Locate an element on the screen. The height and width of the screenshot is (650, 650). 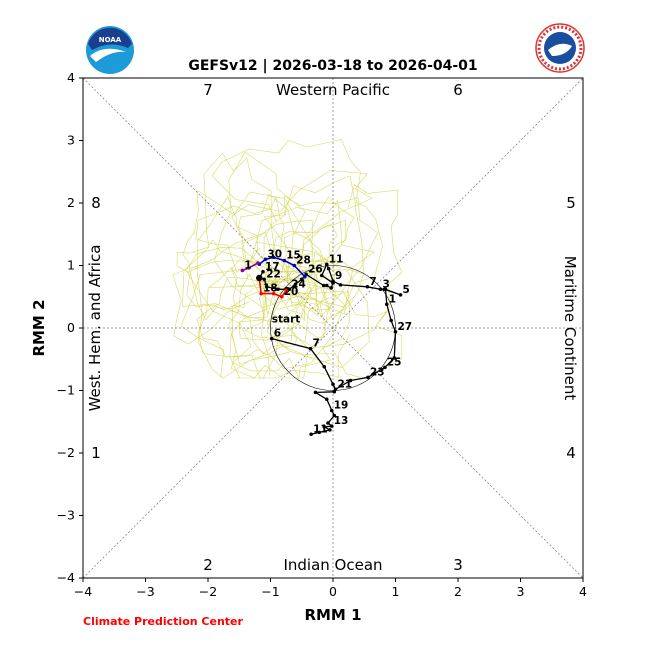
early-path: 19 13 11 is located at coordinates (329, 413).